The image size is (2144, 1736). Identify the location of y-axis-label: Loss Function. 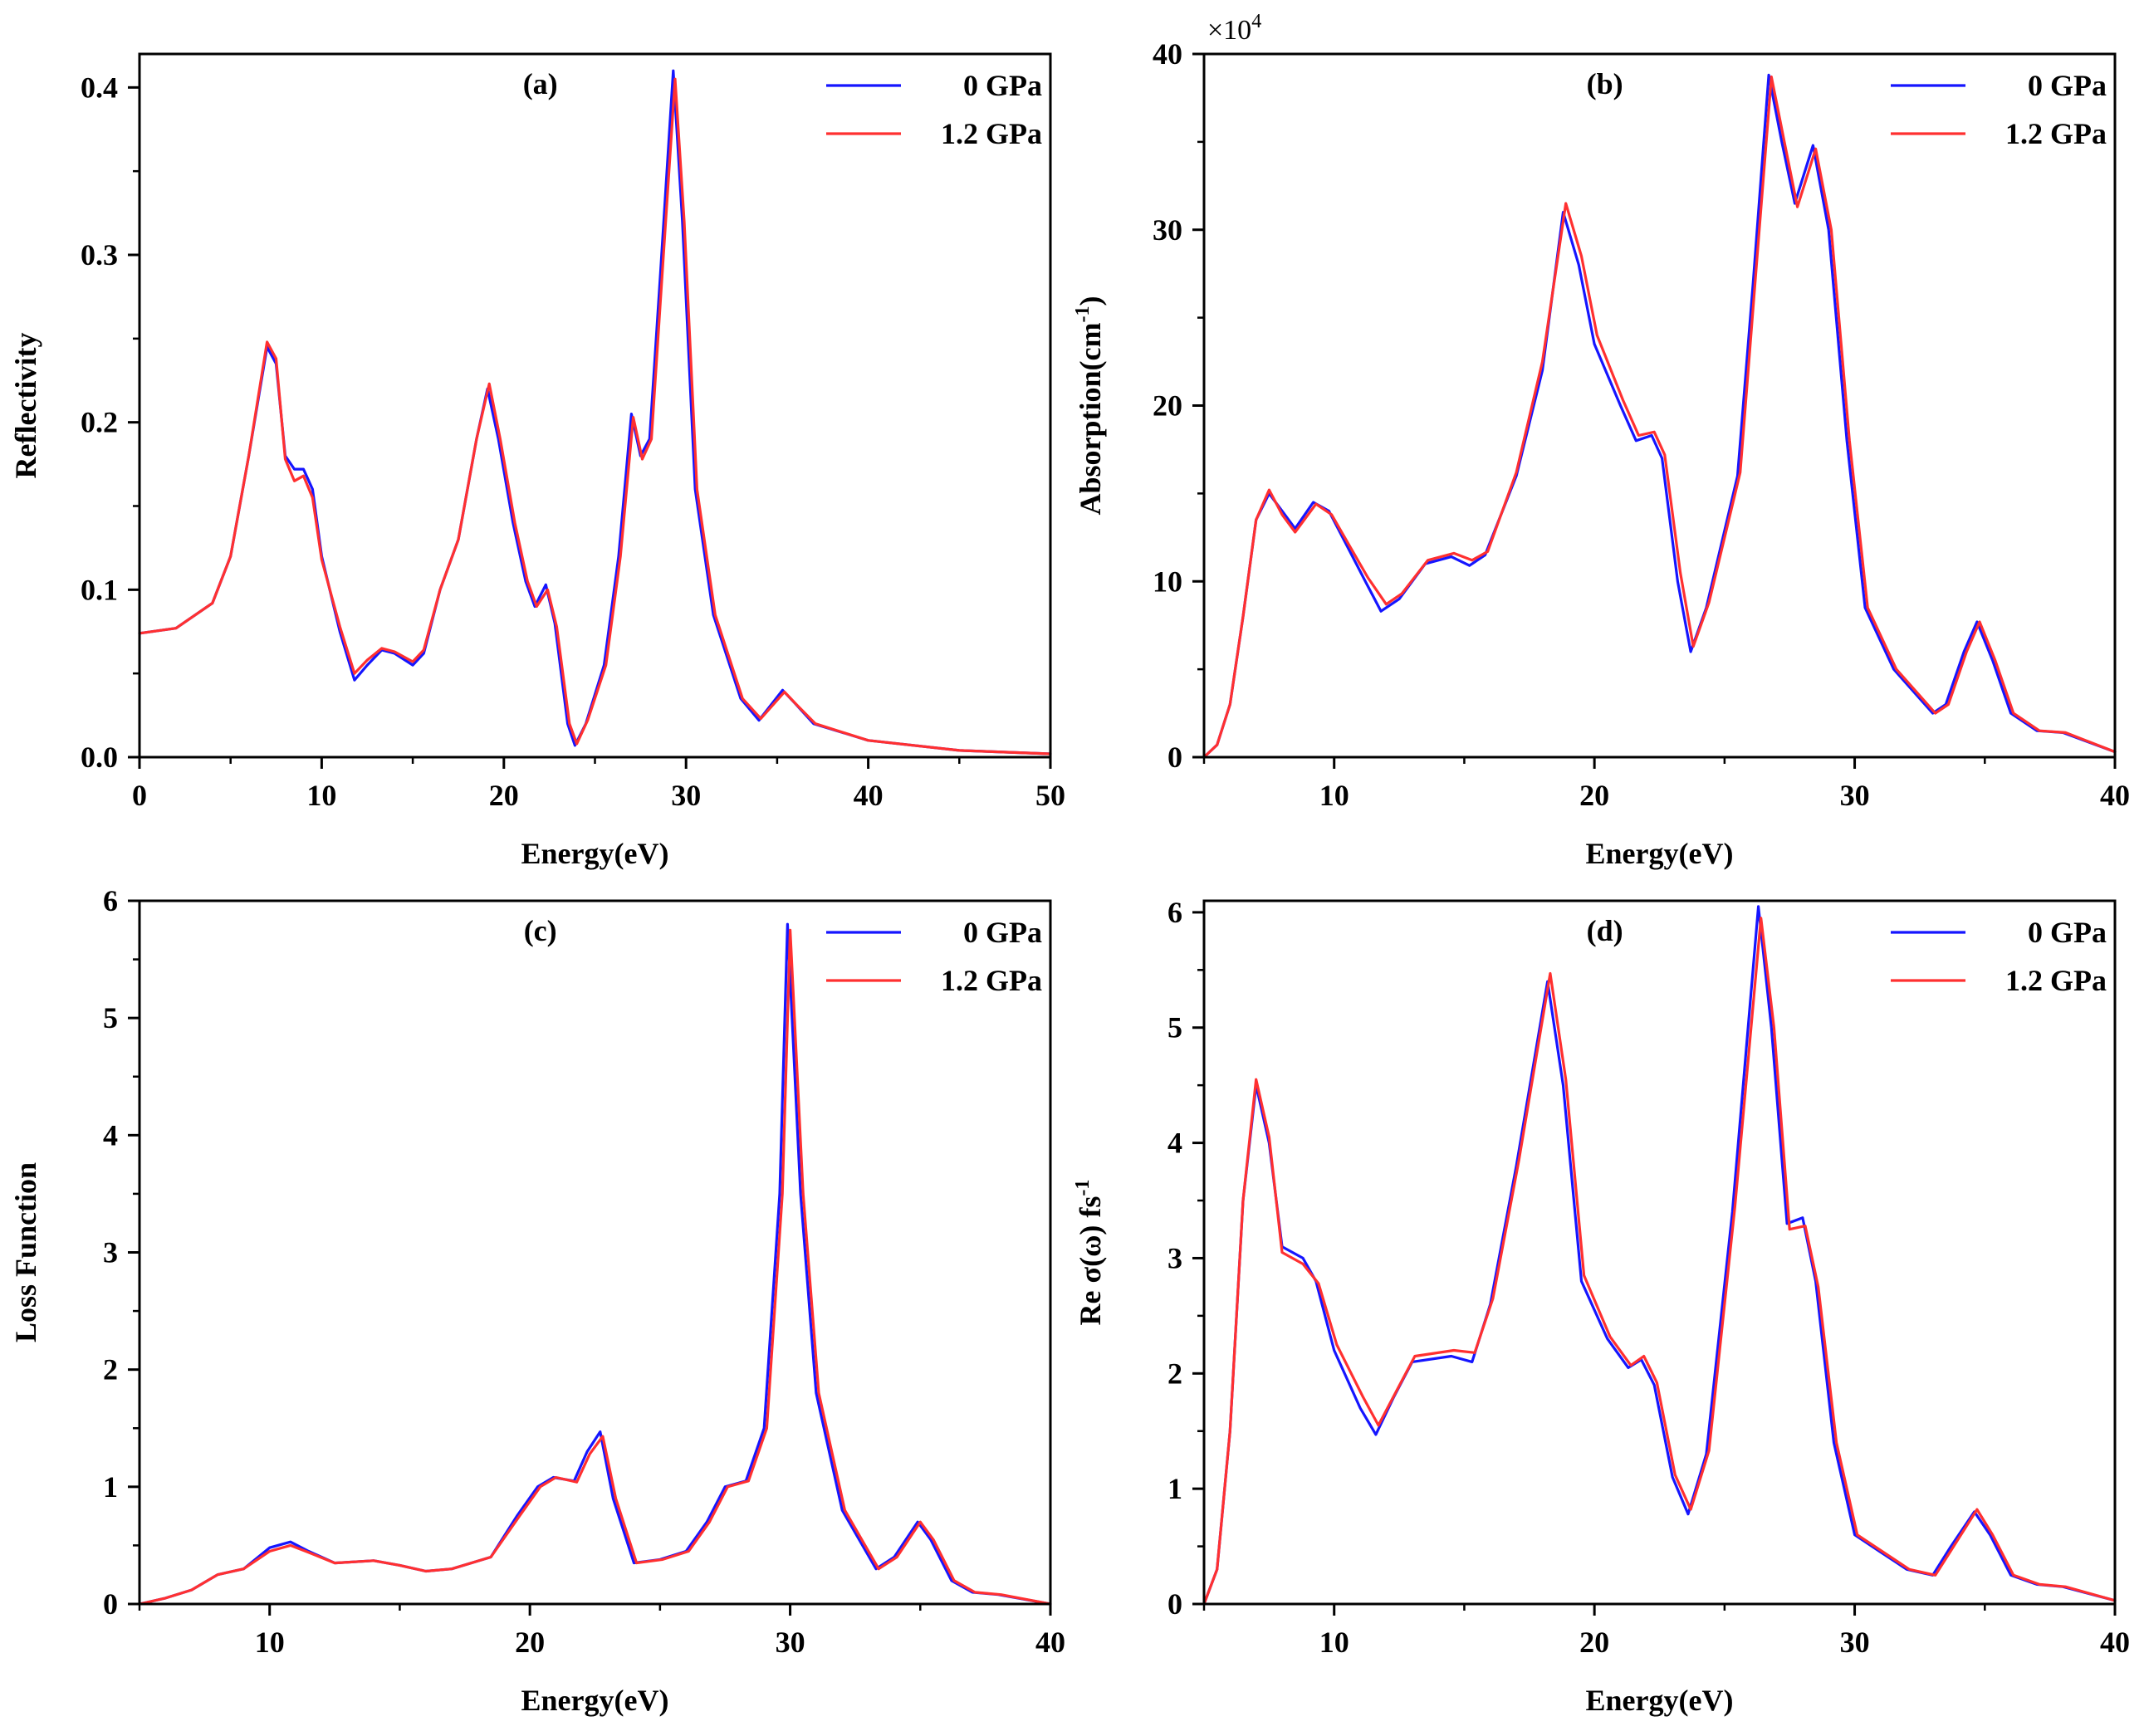
(25, 1252).